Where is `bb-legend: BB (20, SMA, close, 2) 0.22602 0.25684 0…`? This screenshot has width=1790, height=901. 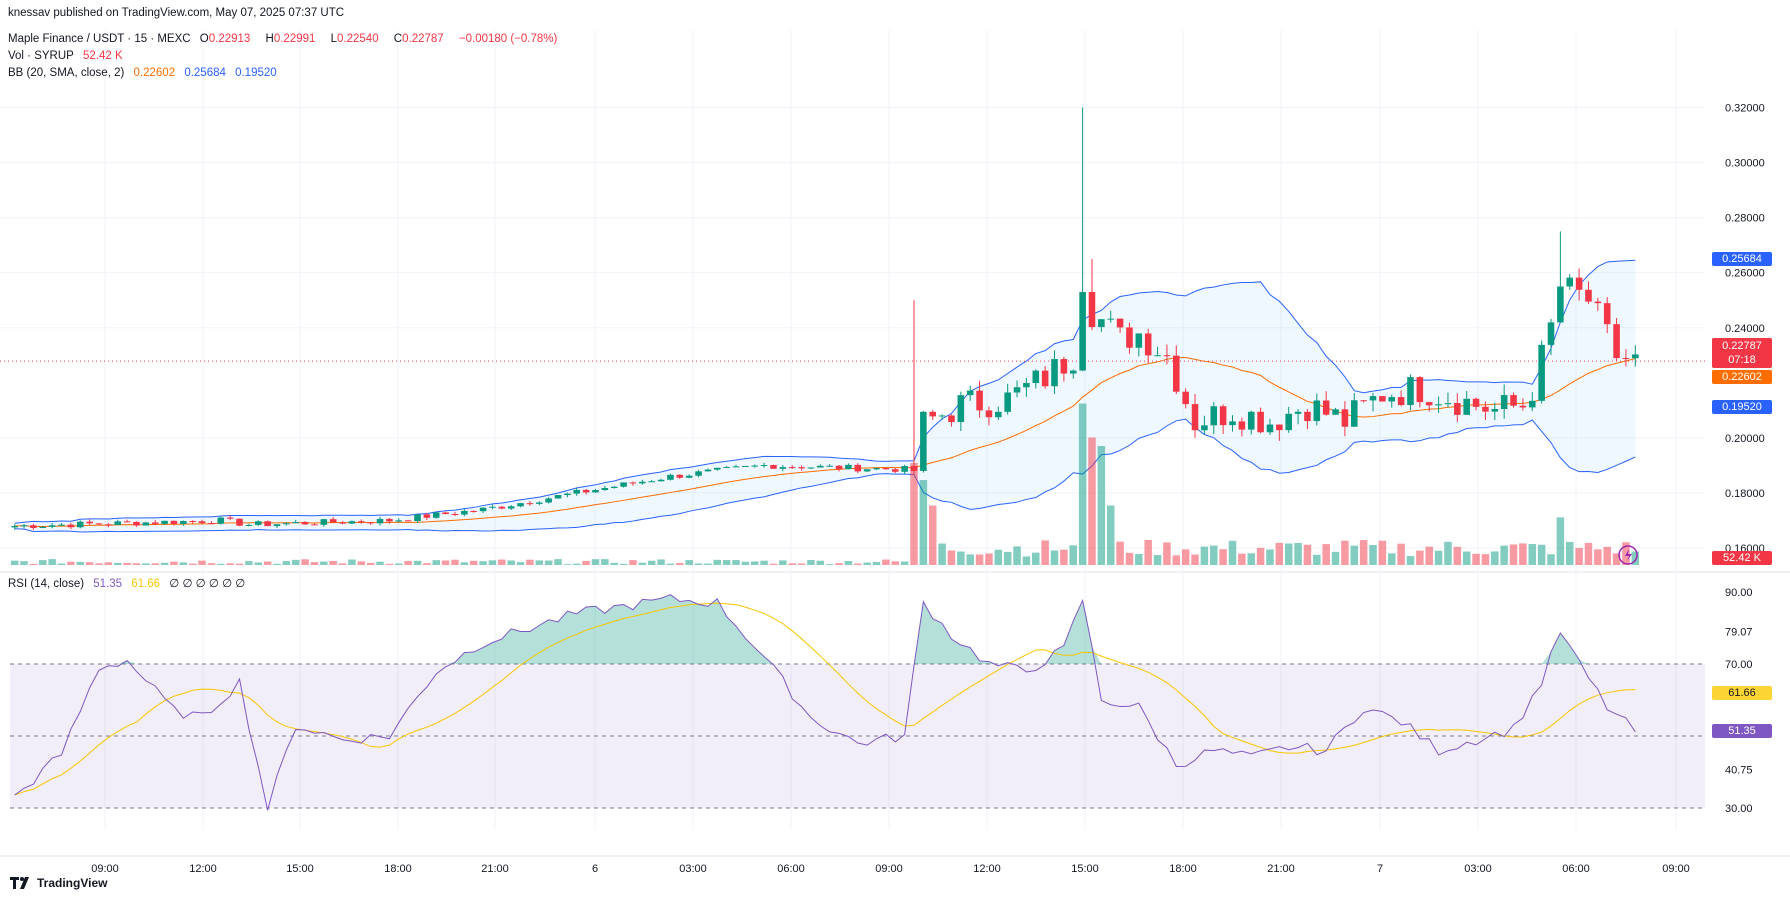 bb-legend: BB (20, SMA, close, 2) 0.22602 0.25684 0… is located at coordinates (145, 73).